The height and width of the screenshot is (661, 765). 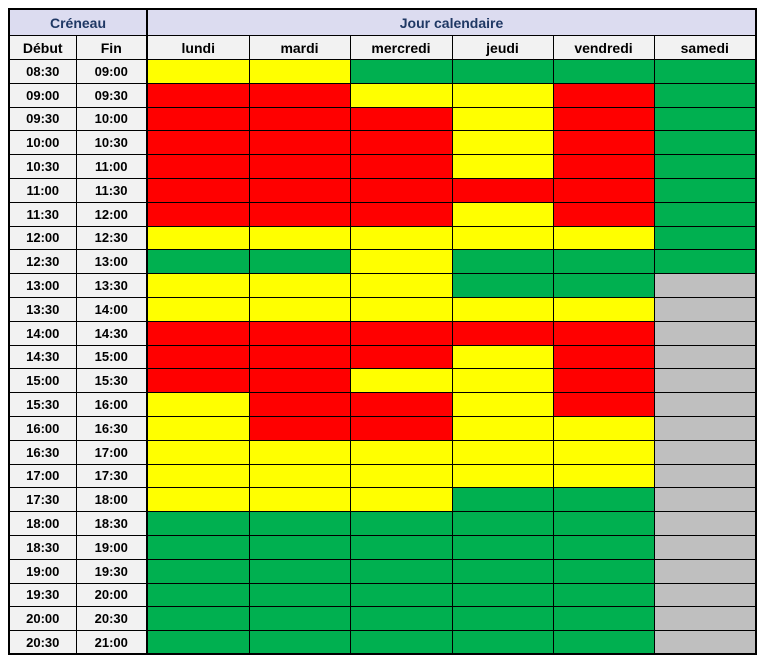 I want to click on slot-lundi-1900, so click(x=198, y=571).